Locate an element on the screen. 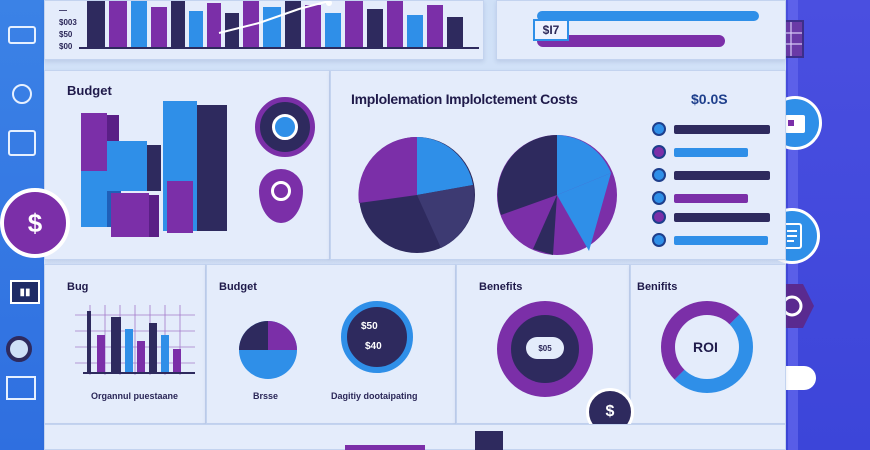 Image resolution: width=870 pixels, height=450 pixels. bottom-strip-bar is located at coordinates (385, 447).